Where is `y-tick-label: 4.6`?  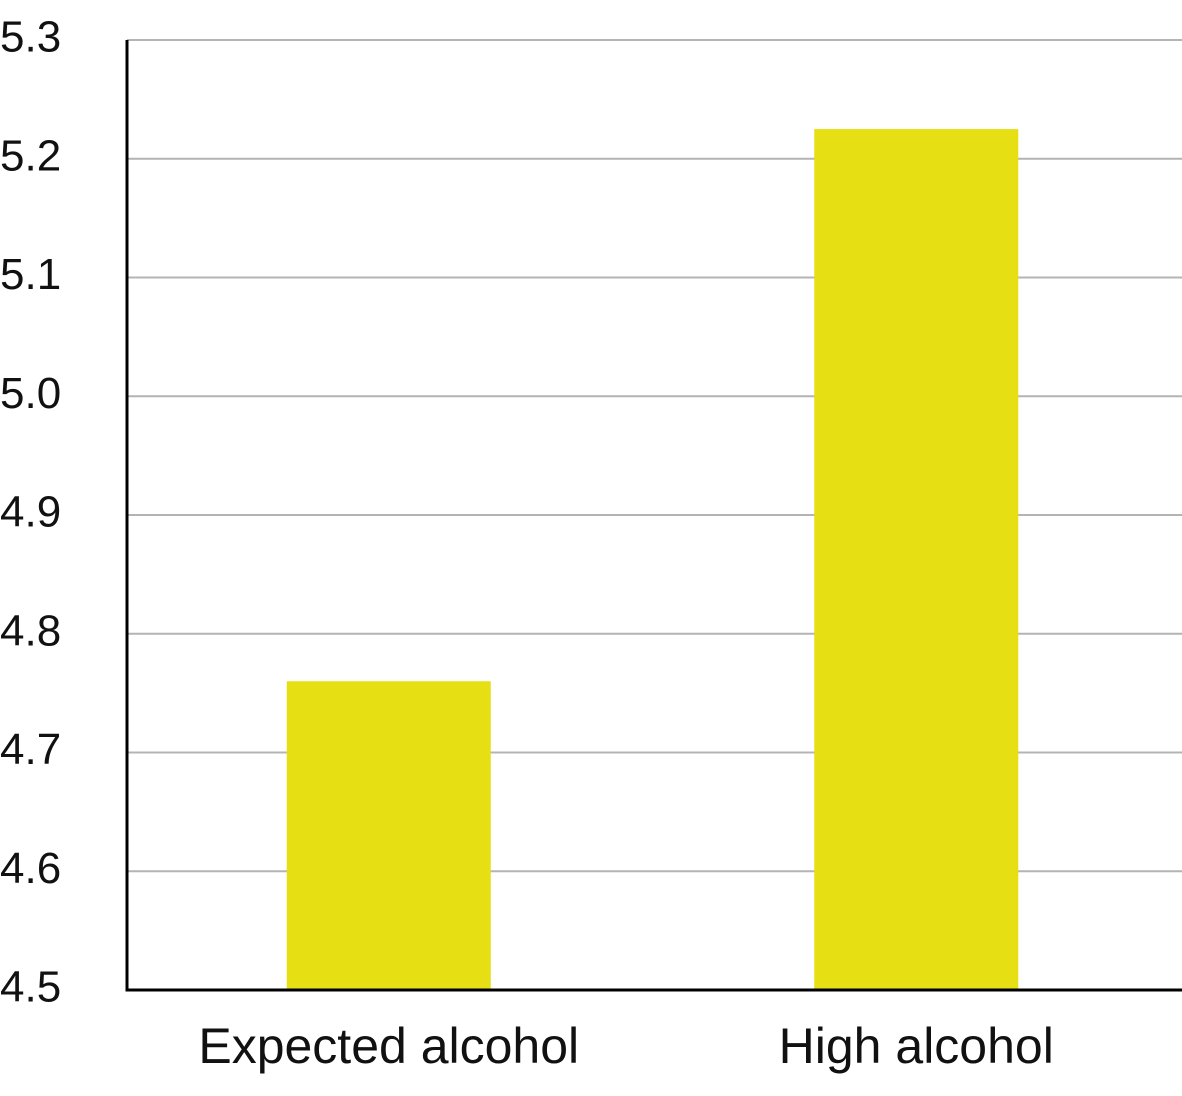
y-tick-label: 4.6 is located at coordinates (30, 868).